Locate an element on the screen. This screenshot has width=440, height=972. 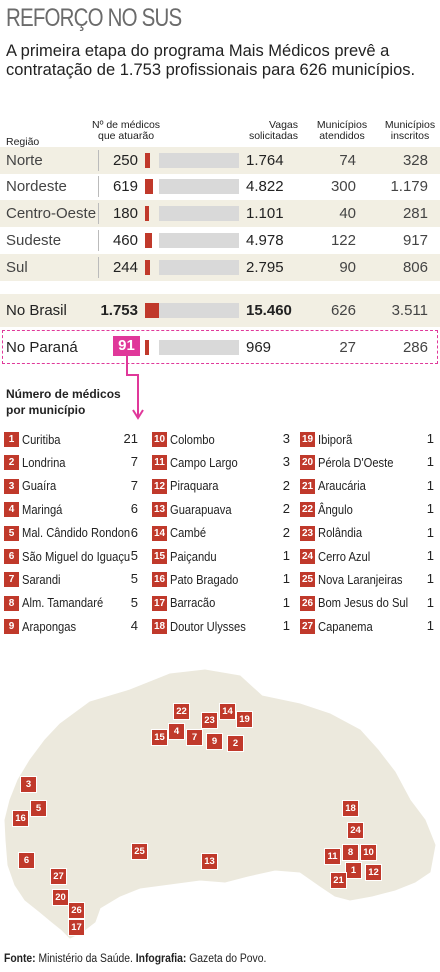
list-item: 18 Doutor Ulysses 1 is located at coordinates (221, 626).